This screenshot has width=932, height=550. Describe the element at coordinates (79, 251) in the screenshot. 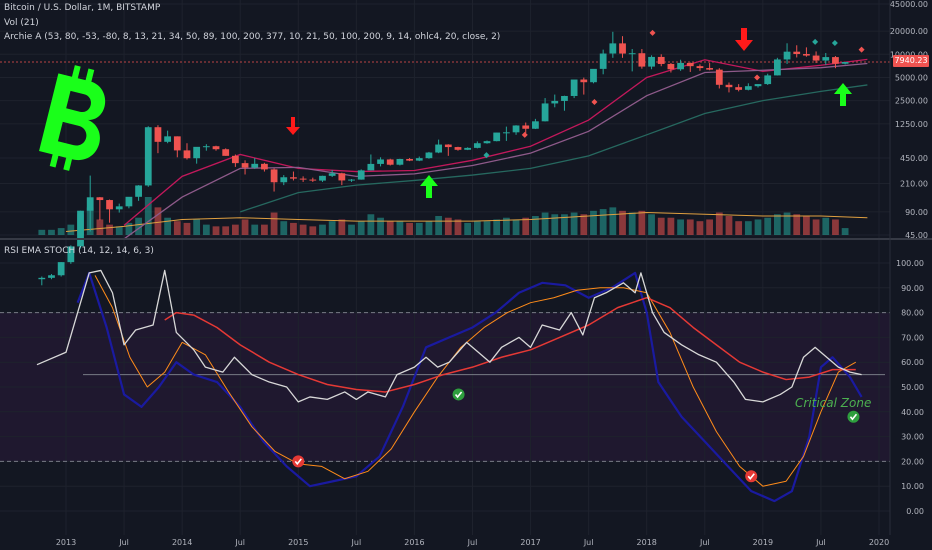

I see `oscillator-title: RSI EMA STOCH (14, 12, 14, 6, 3)` at that location.